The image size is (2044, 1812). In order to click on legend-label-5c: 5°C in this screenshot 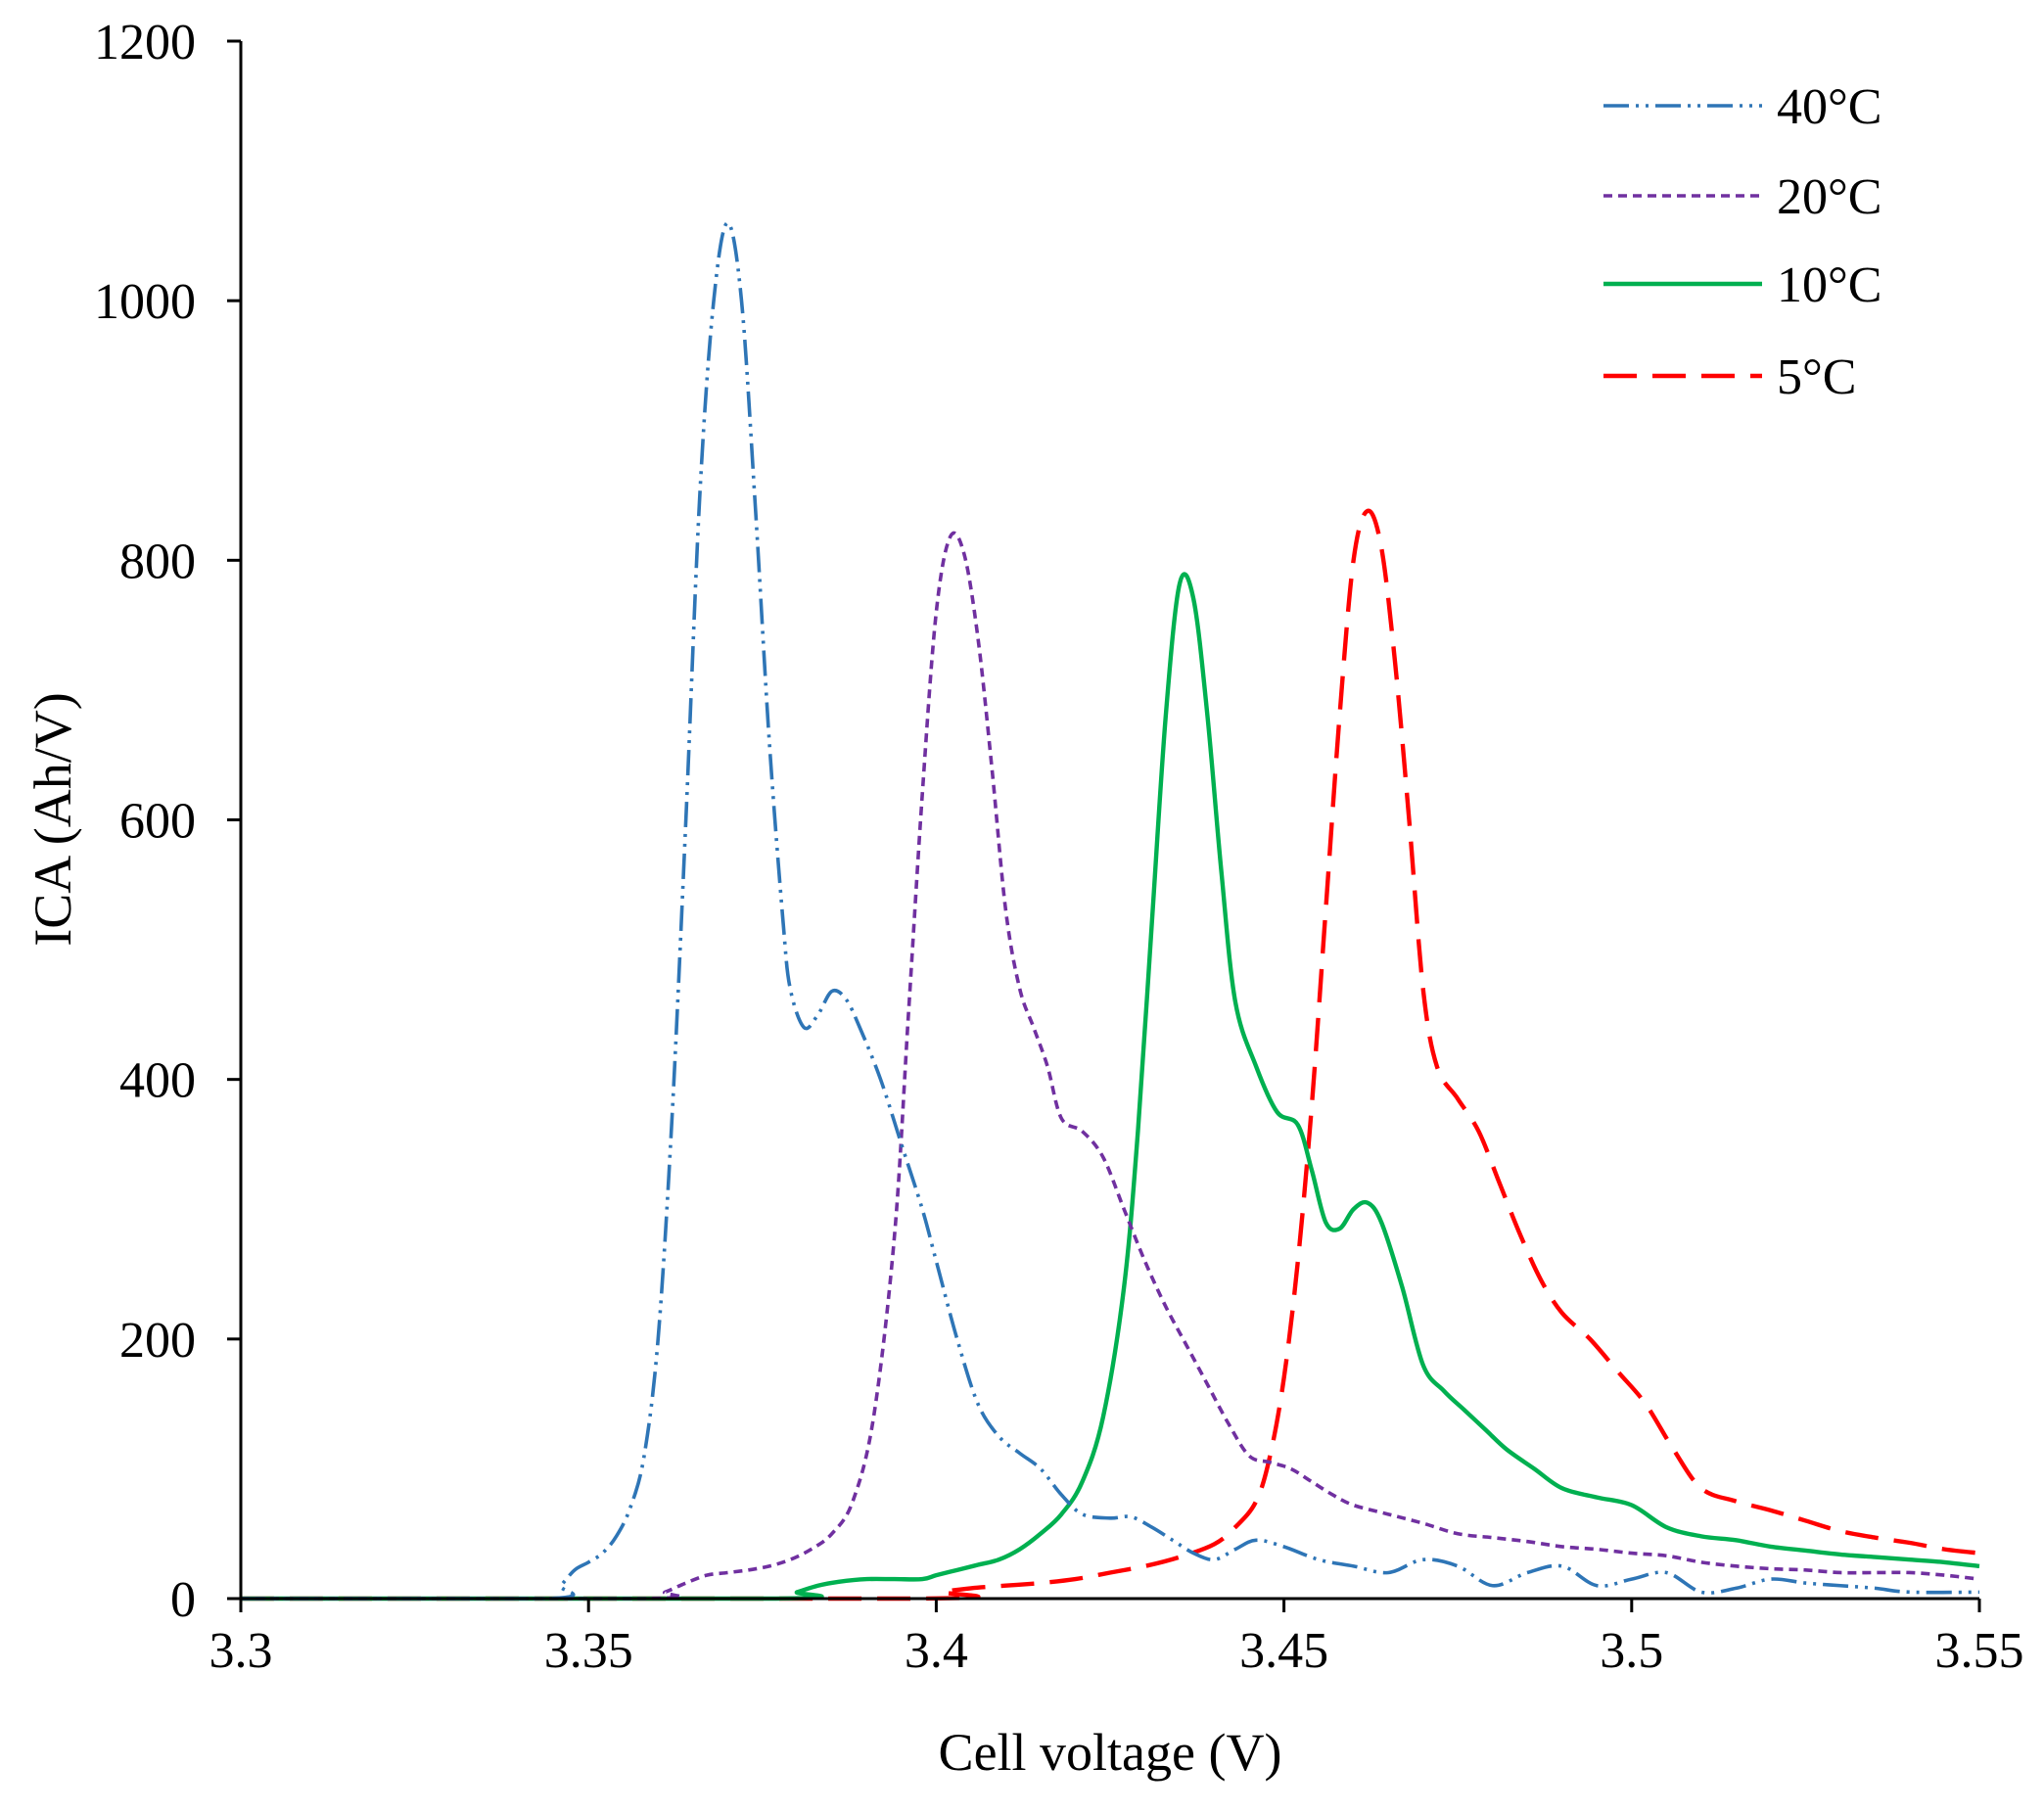, I will do `click(1817, 377)`.